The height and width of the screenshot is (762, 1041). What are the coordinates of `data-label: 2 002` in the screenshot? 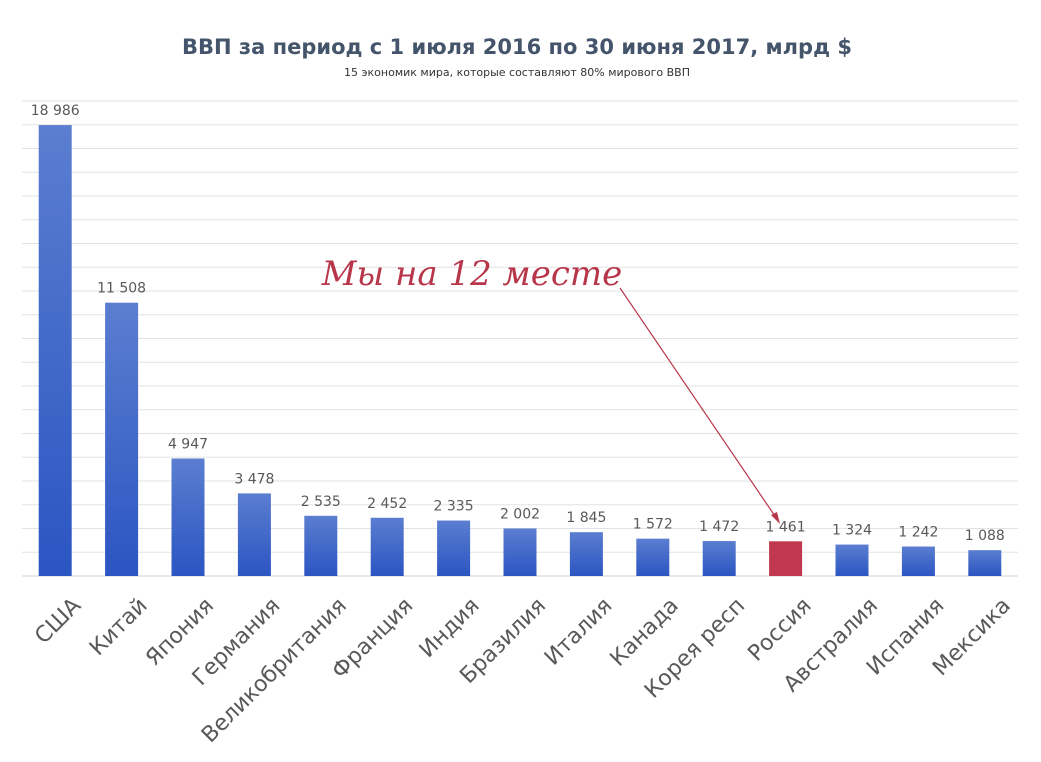 It's located at (520, 514).